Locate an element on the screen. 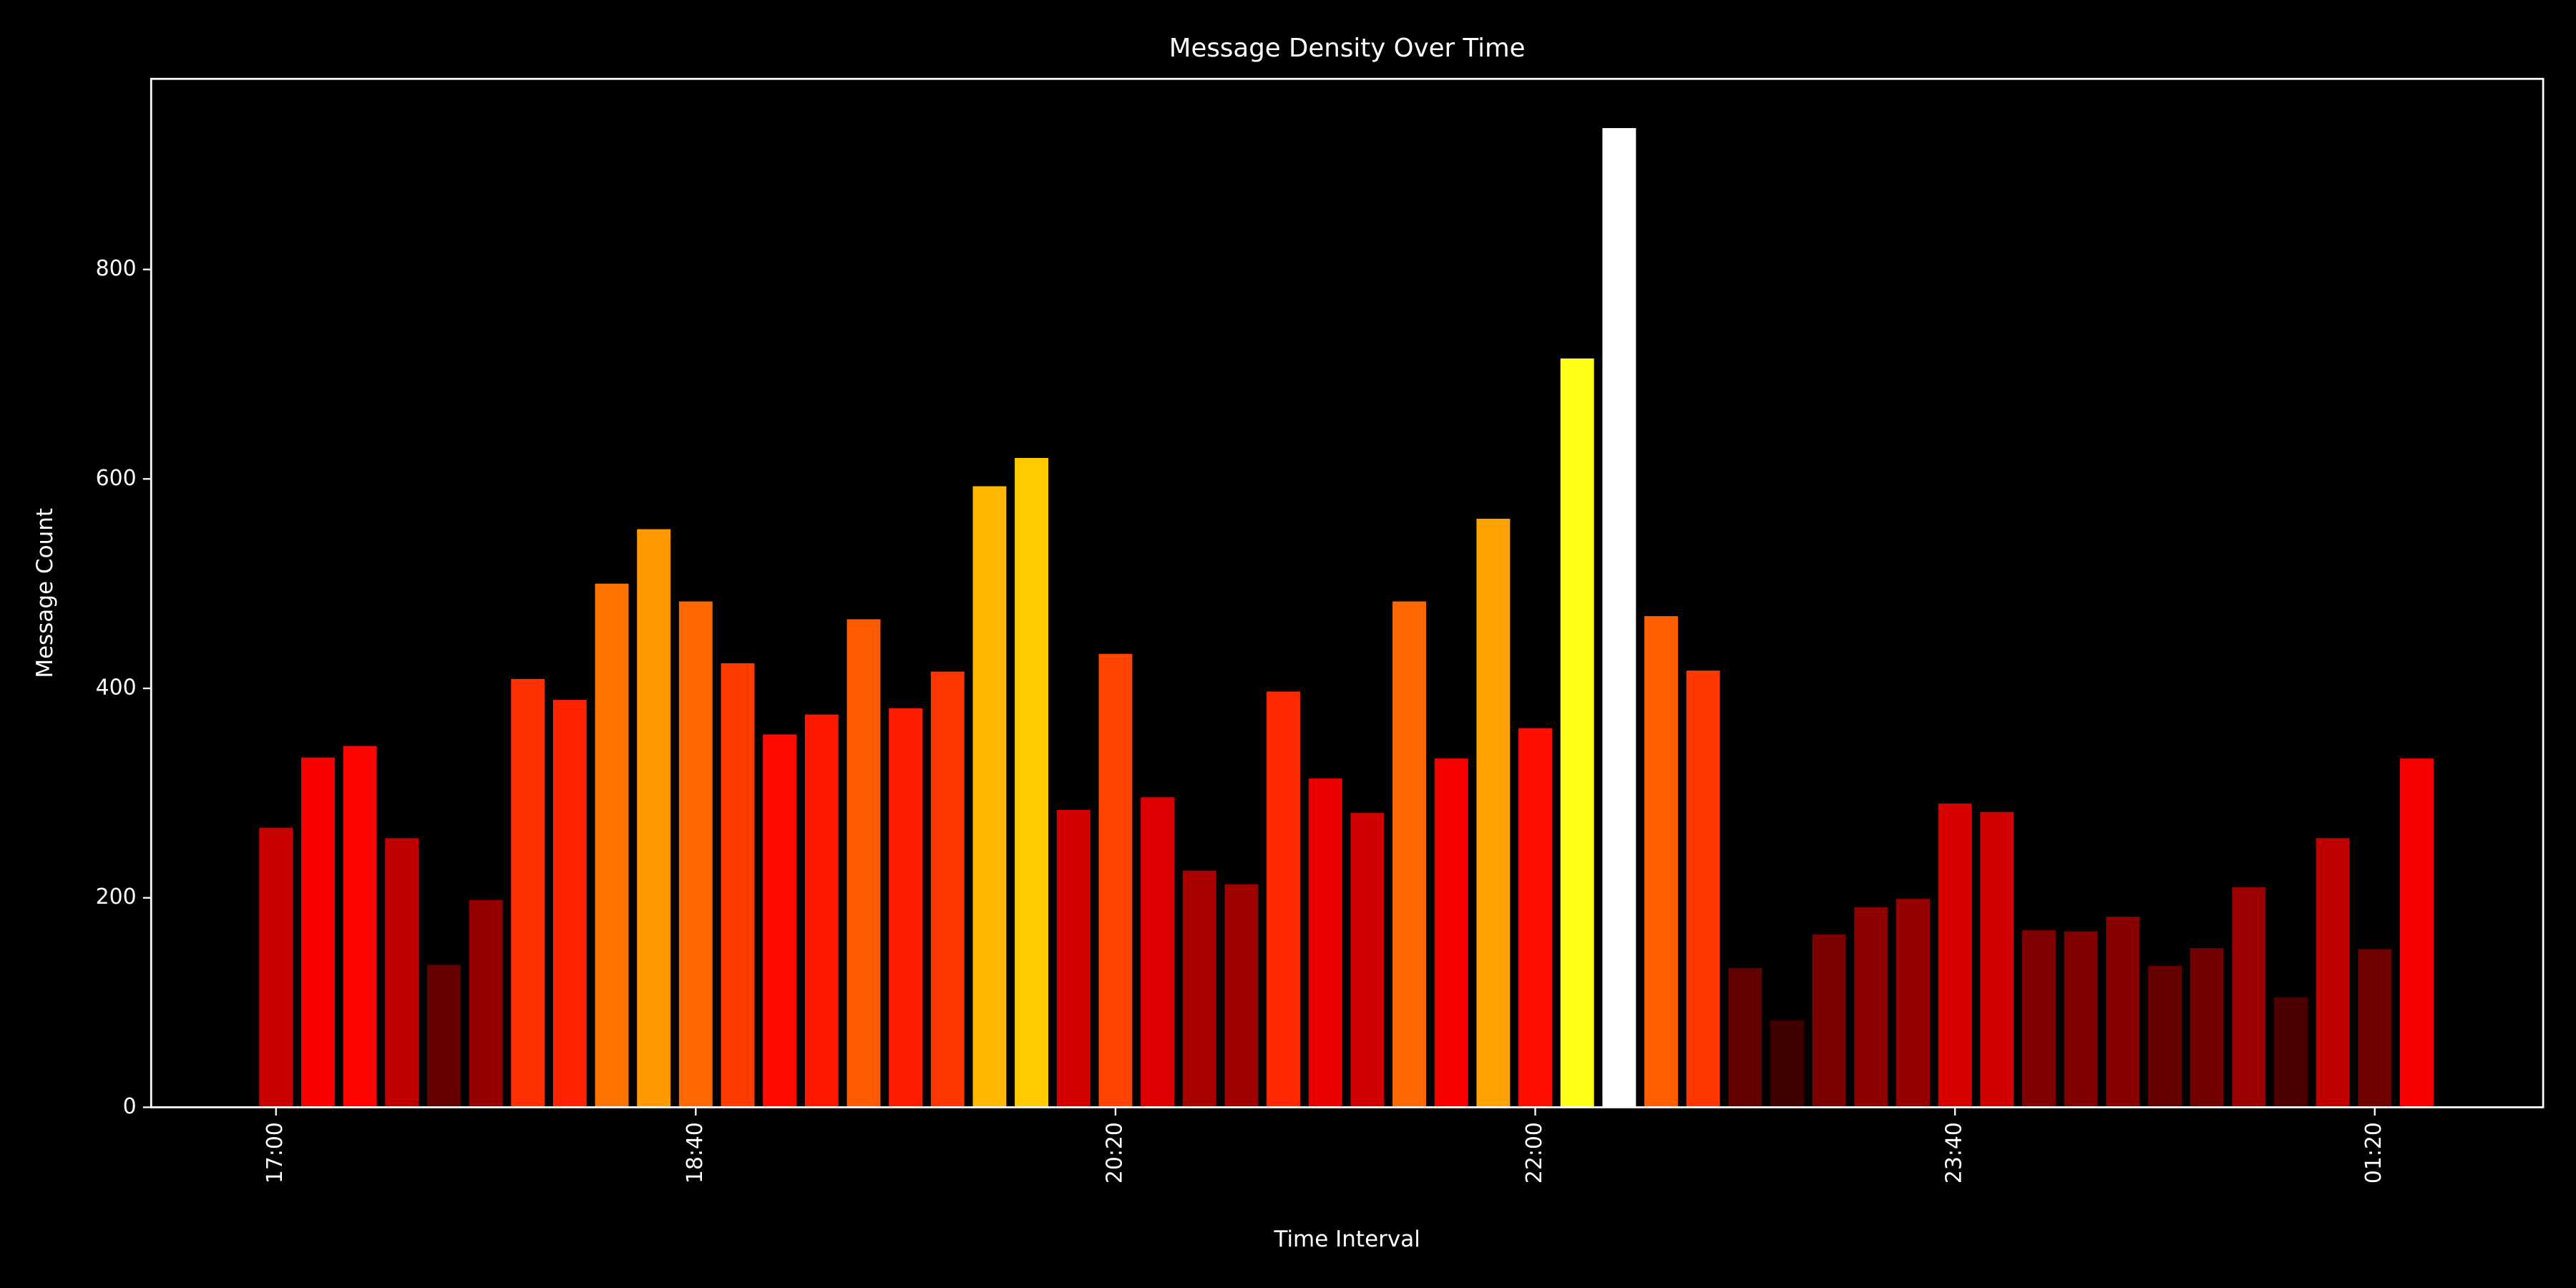  x-tick-label: 01:20 is located at coordinates (2373, 1153).